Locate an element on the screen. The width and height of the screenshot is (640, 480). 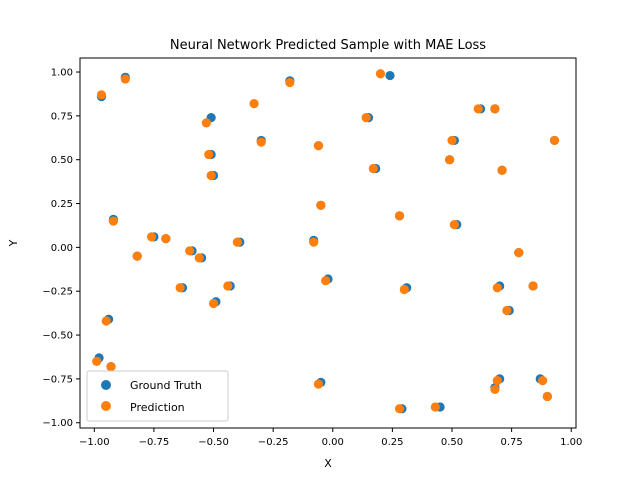
x-tick-label: 0.25 is located at coordinates (392, 442).